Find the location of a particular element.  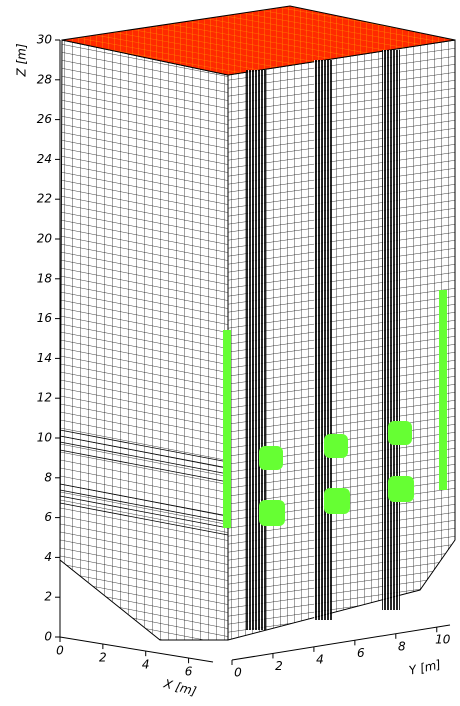

z-tick-label: 30 is located at coordinates (45, 40).